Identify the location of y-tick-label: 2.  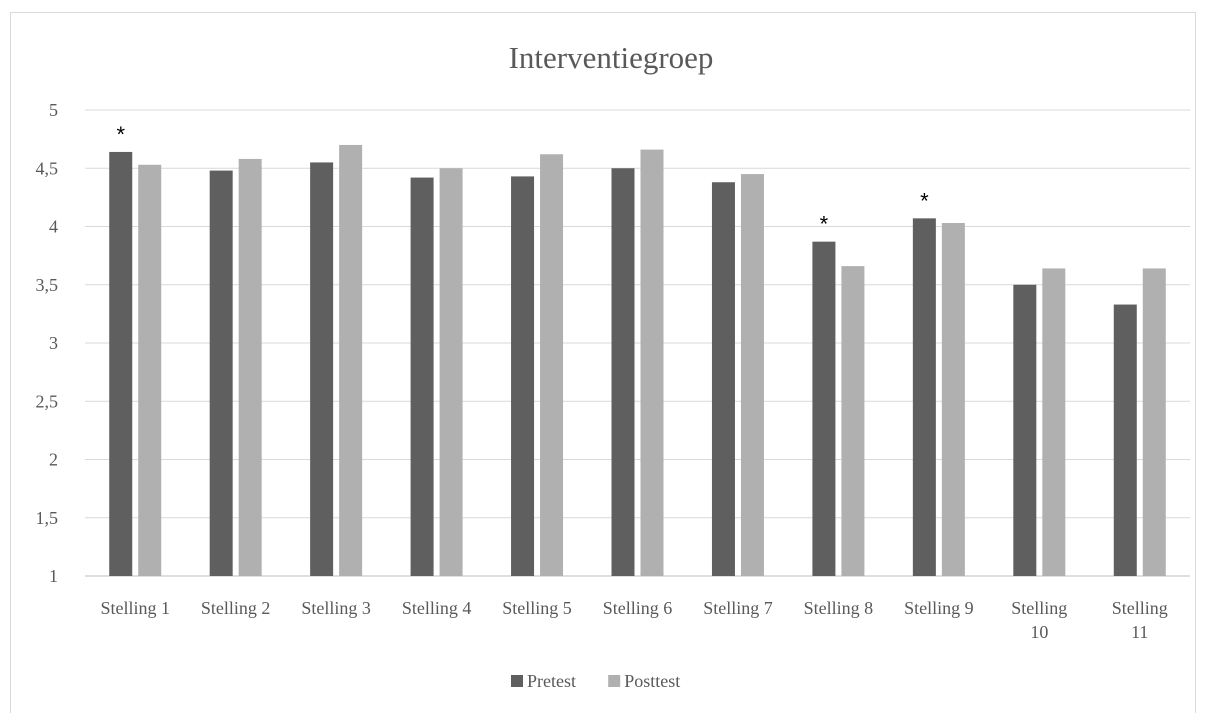
(53, 460).